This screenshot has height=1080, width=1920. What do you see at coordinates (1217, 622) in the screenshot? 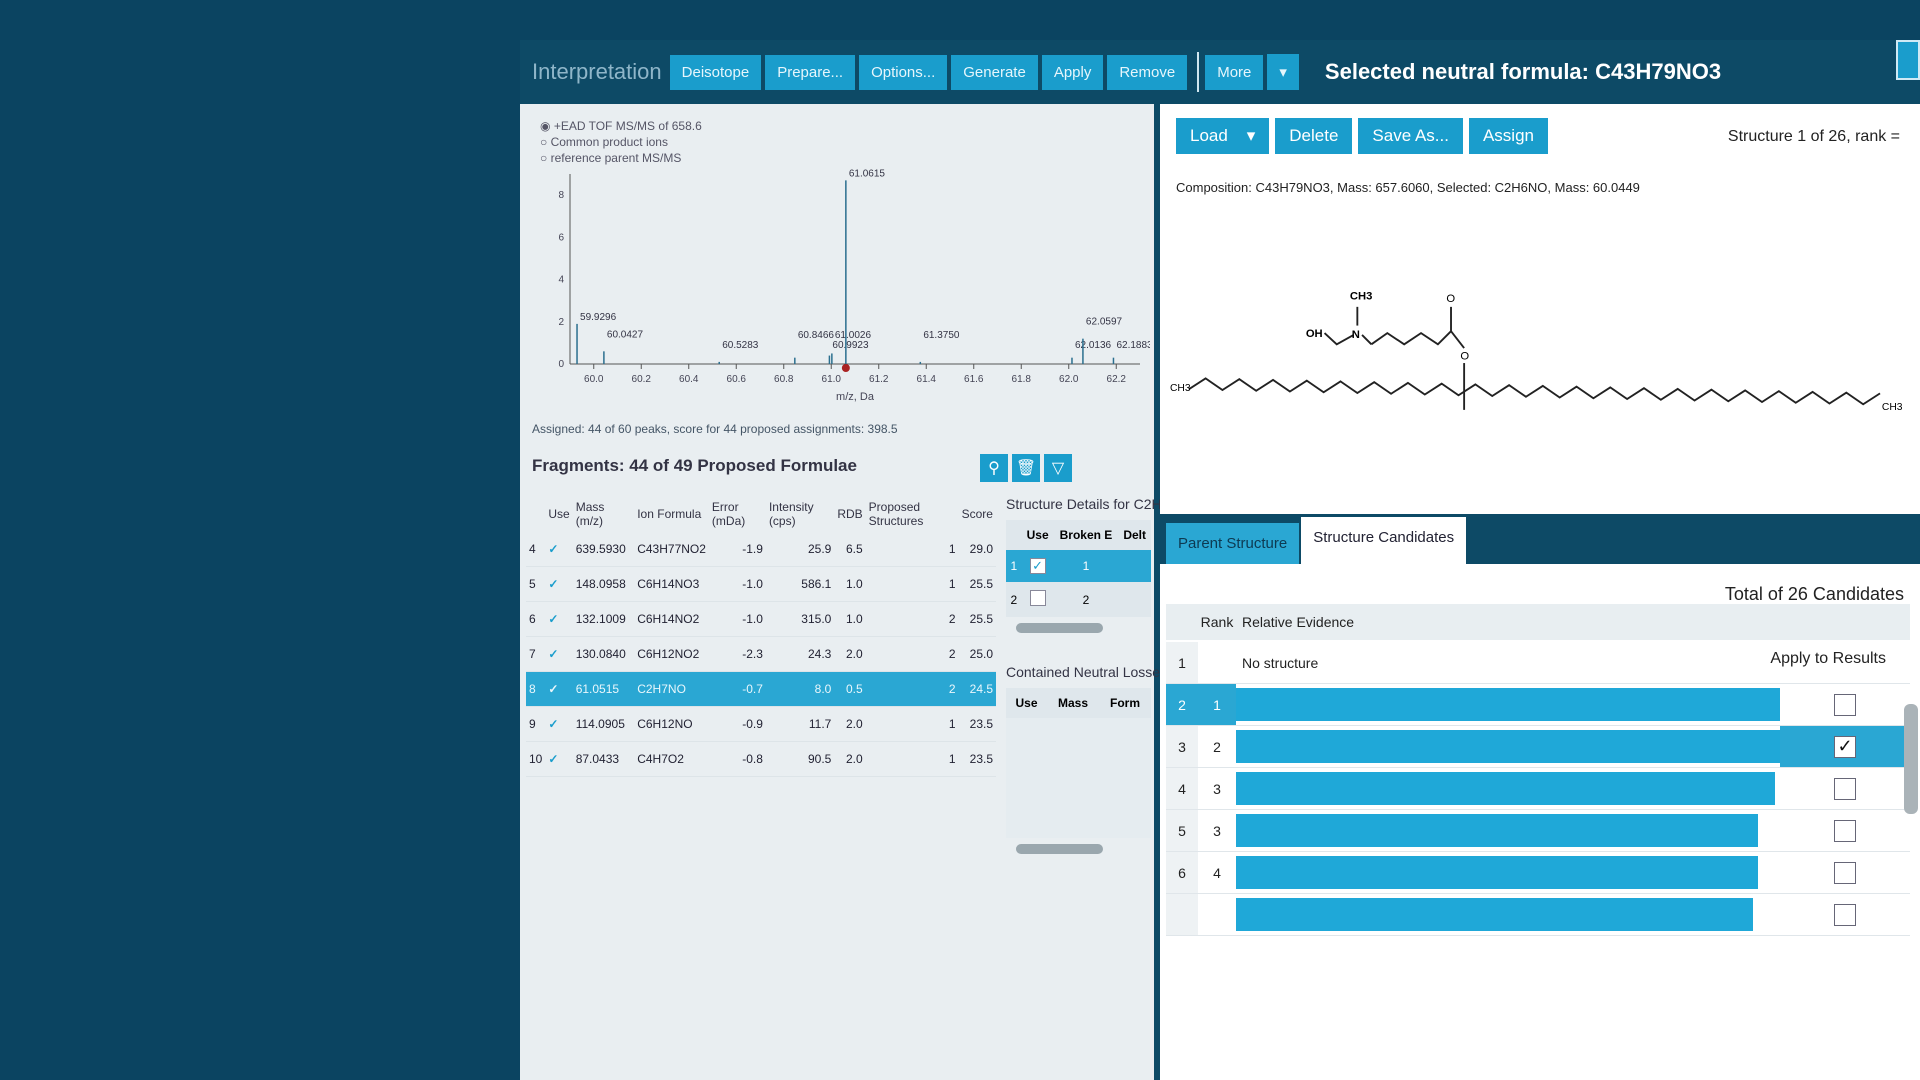
I see `column-header-rank: Rank` at bounding box center [1217, 622].